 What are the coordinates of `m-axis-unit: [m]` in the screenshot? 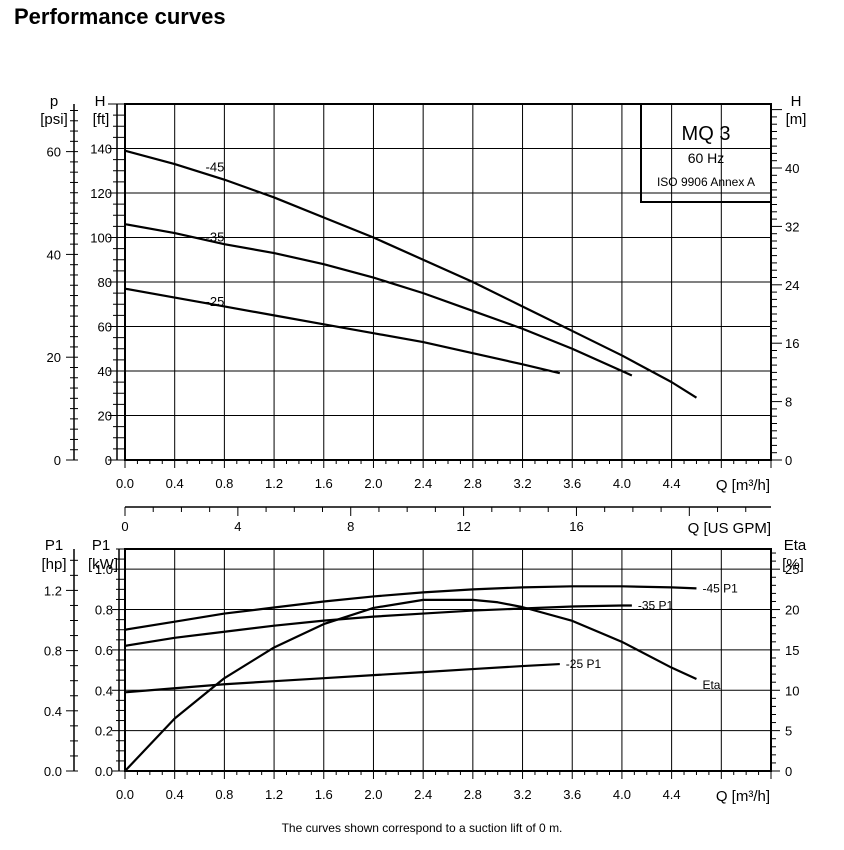 It's located at (796, 119).